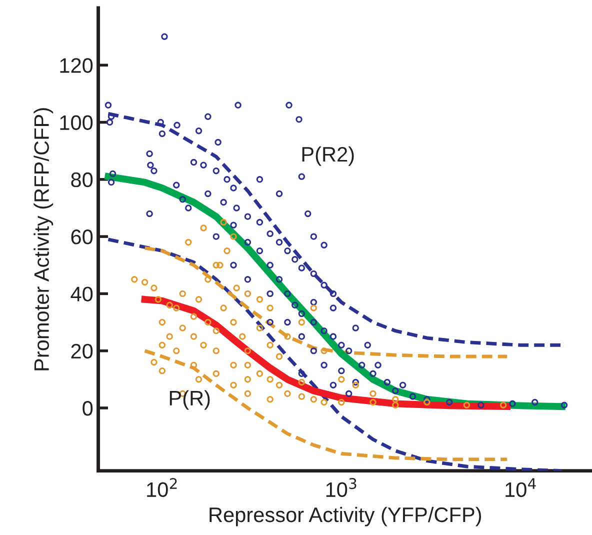 The image size is (592, 535). What do you see at coordinates (76, 122) in the screenshot?
I see `y-tick-label: 100` at bounding box center [76, 122].